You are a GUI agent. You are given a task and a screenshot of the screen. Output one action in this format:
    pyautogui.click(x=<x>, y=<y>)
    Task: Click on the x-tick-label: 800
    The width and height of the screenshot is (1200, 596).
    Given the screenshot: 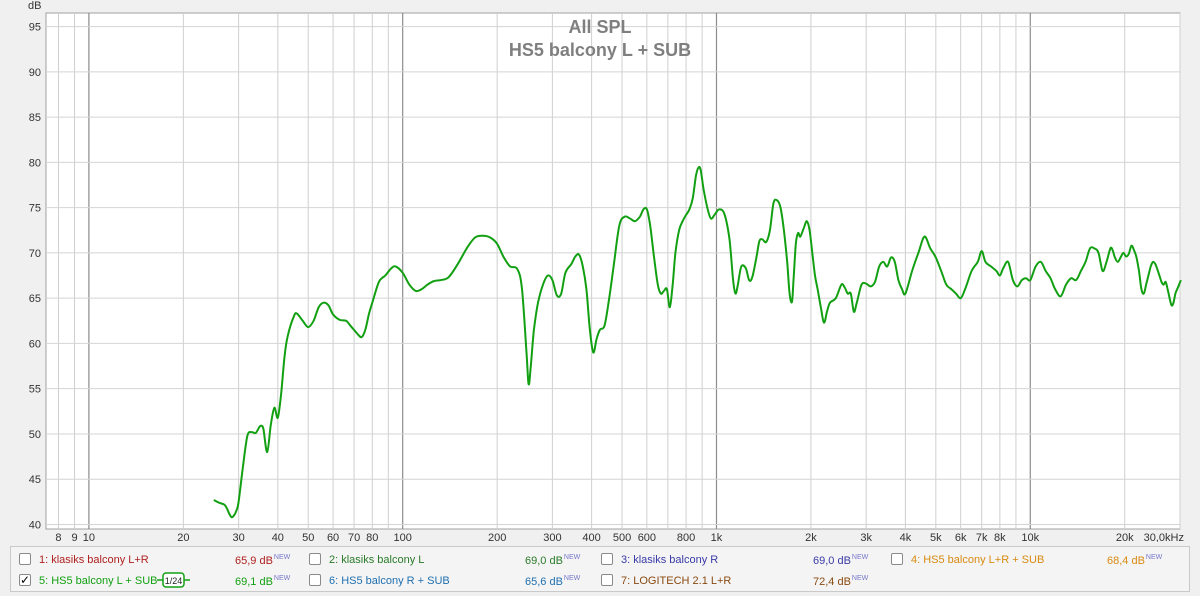 What is the action you would take?
    pyautogui.click(x=686, y=537)
    